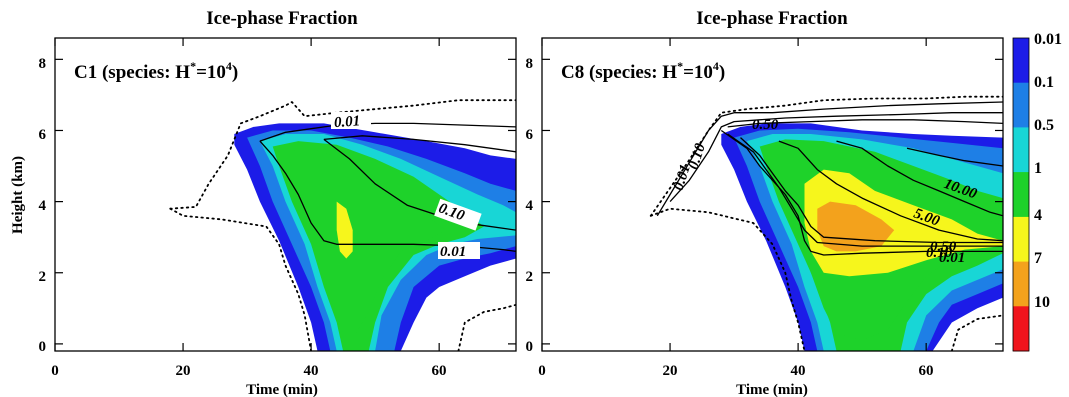 The image size is (1069, 397). I want to click on panel-c1-label-sup2: 4, so click(229, 66).